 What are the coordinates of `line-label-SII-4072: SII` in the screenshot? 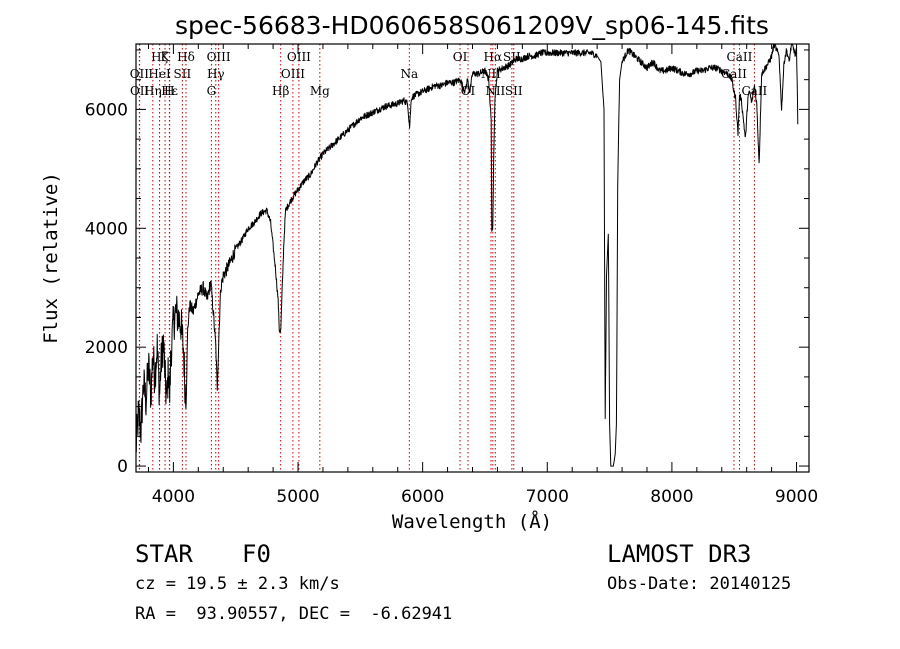 It's located at (183, 74).